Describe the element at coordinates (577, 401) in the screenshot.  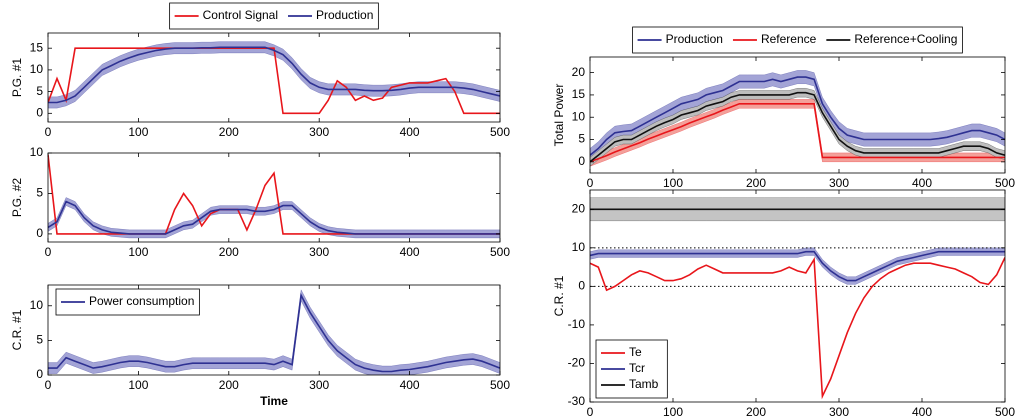
I see `y-tick-label: -30` at that location.